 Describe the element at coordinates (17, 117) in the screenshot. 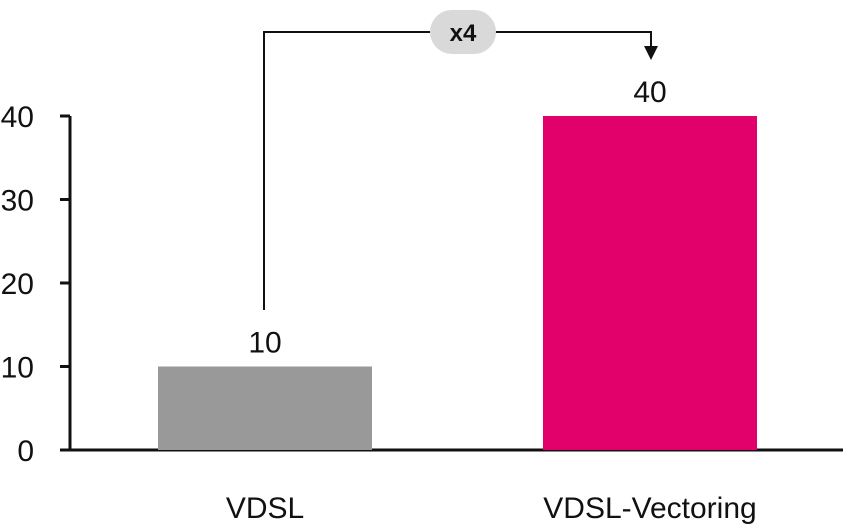

I see `y-tick-label: 40` at that location.